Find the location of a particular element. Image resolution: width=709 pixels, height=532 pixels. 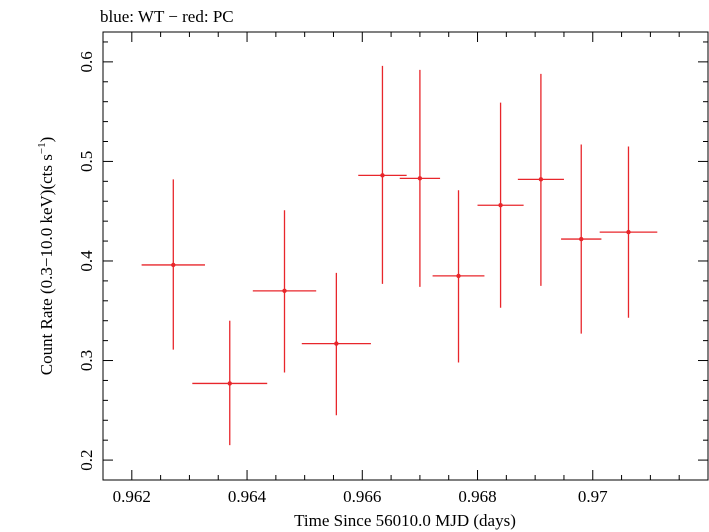

y-axis-label: Count Rate (0.3−10.0 keV)(cts s−1) is located at coordinates (46, 256).